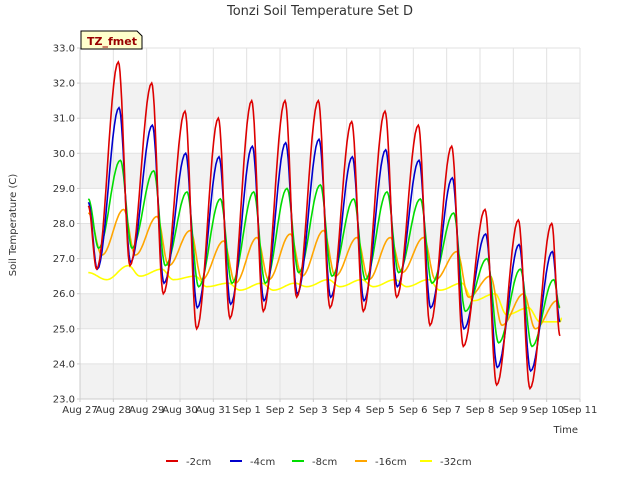  I want to click on tag-label: TZ_fmet, so click(111, 40).